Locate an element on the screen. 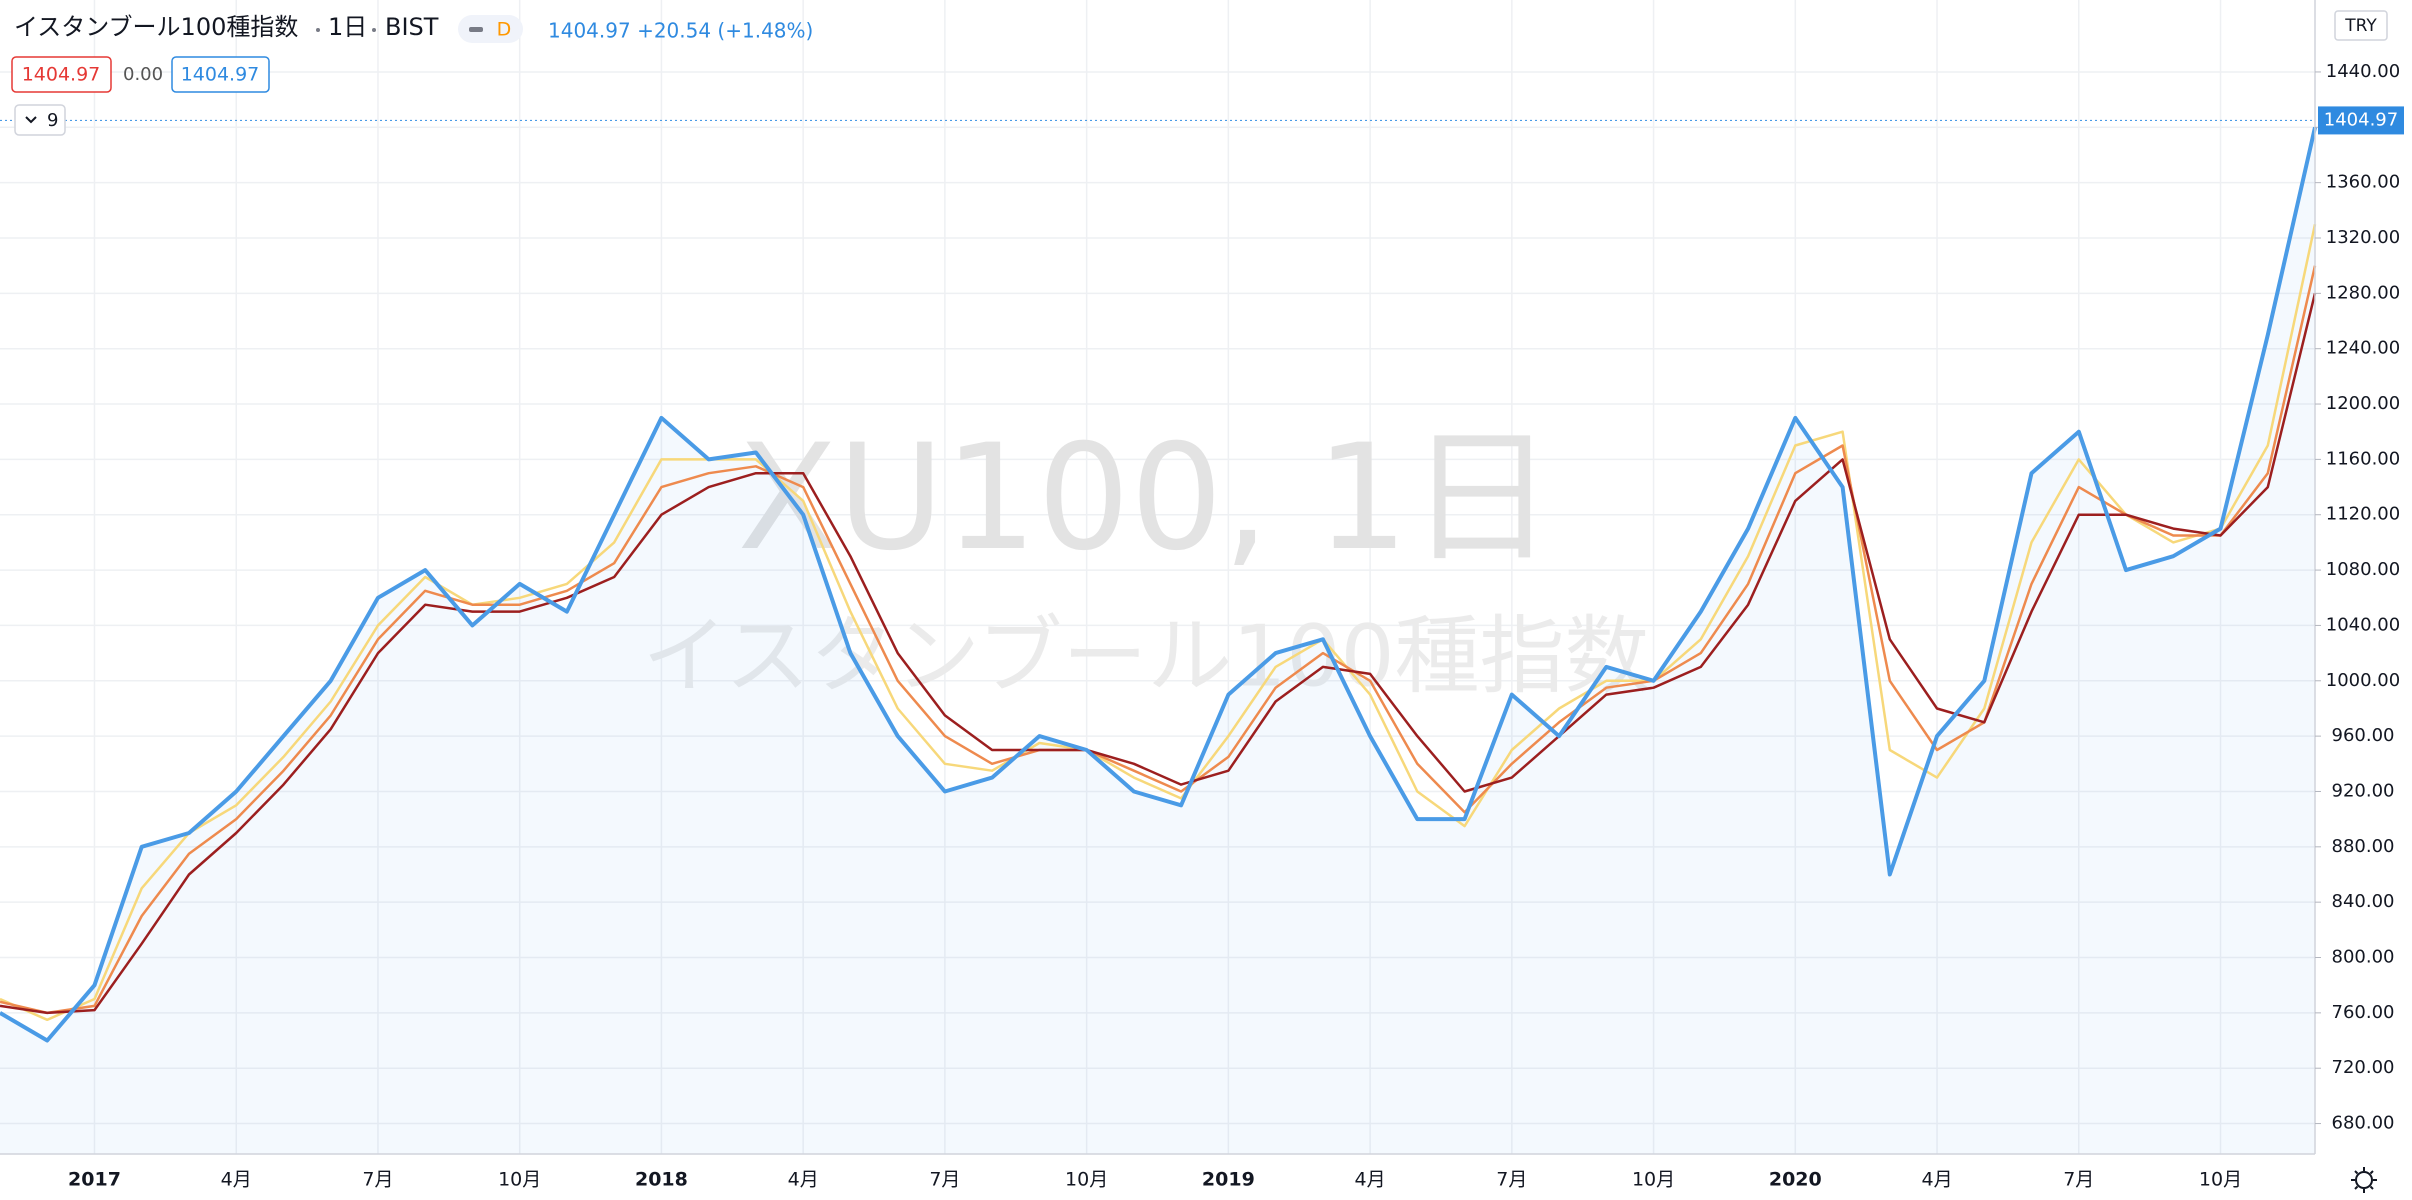 This screenshot has height=1200, width=2412. currency-box is located at coordinates (2361, 25).